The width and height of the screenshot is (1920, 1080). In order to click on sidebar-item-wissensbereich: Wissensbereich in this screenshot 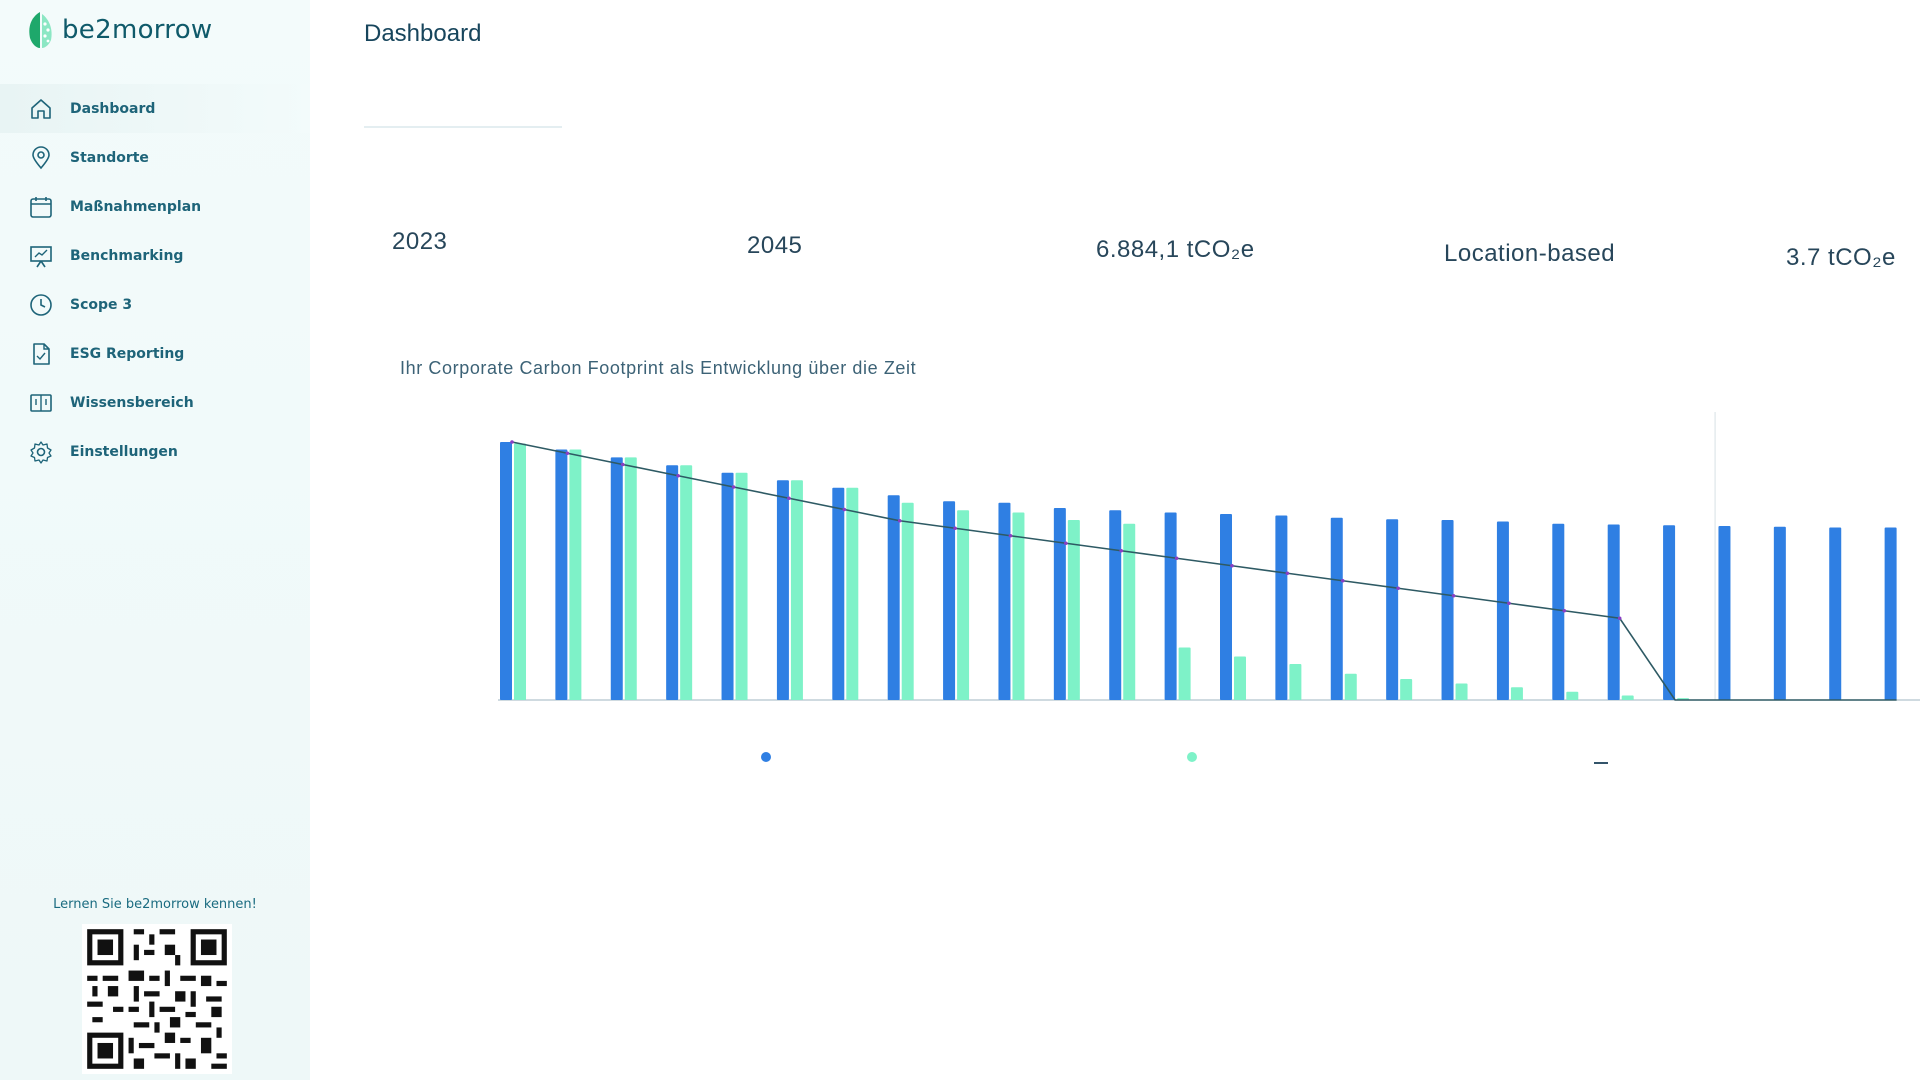, I will do `click(155, 402)`.